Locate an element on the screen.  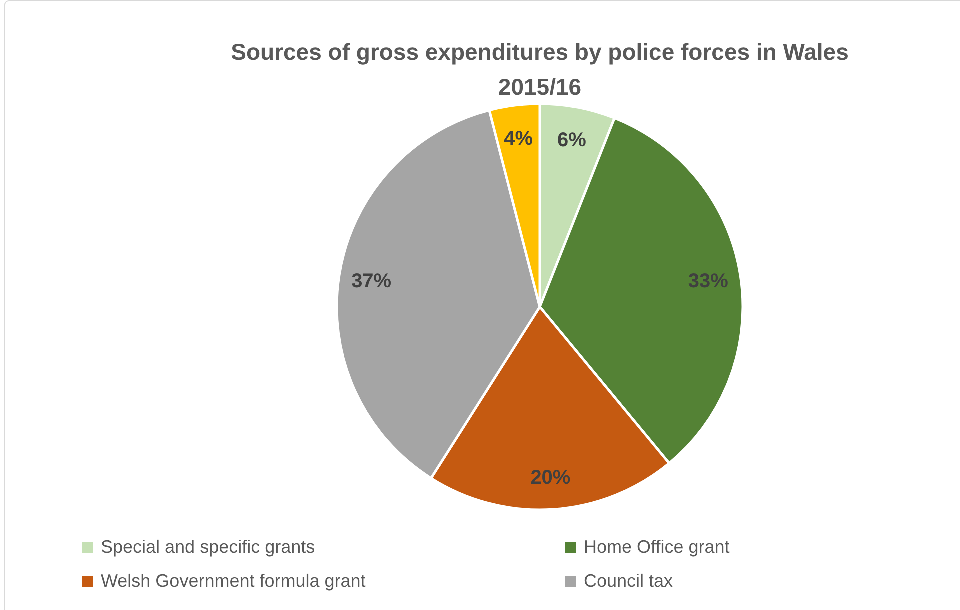
legend-label: Council tax is located at coordinates (629, 581).